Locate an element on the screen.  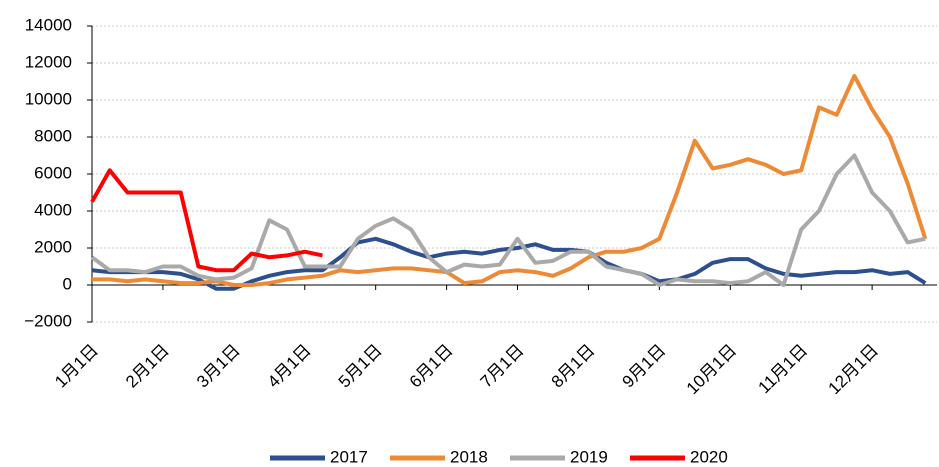
y-tick-label: 4000 is located at coordinates (53, 209).